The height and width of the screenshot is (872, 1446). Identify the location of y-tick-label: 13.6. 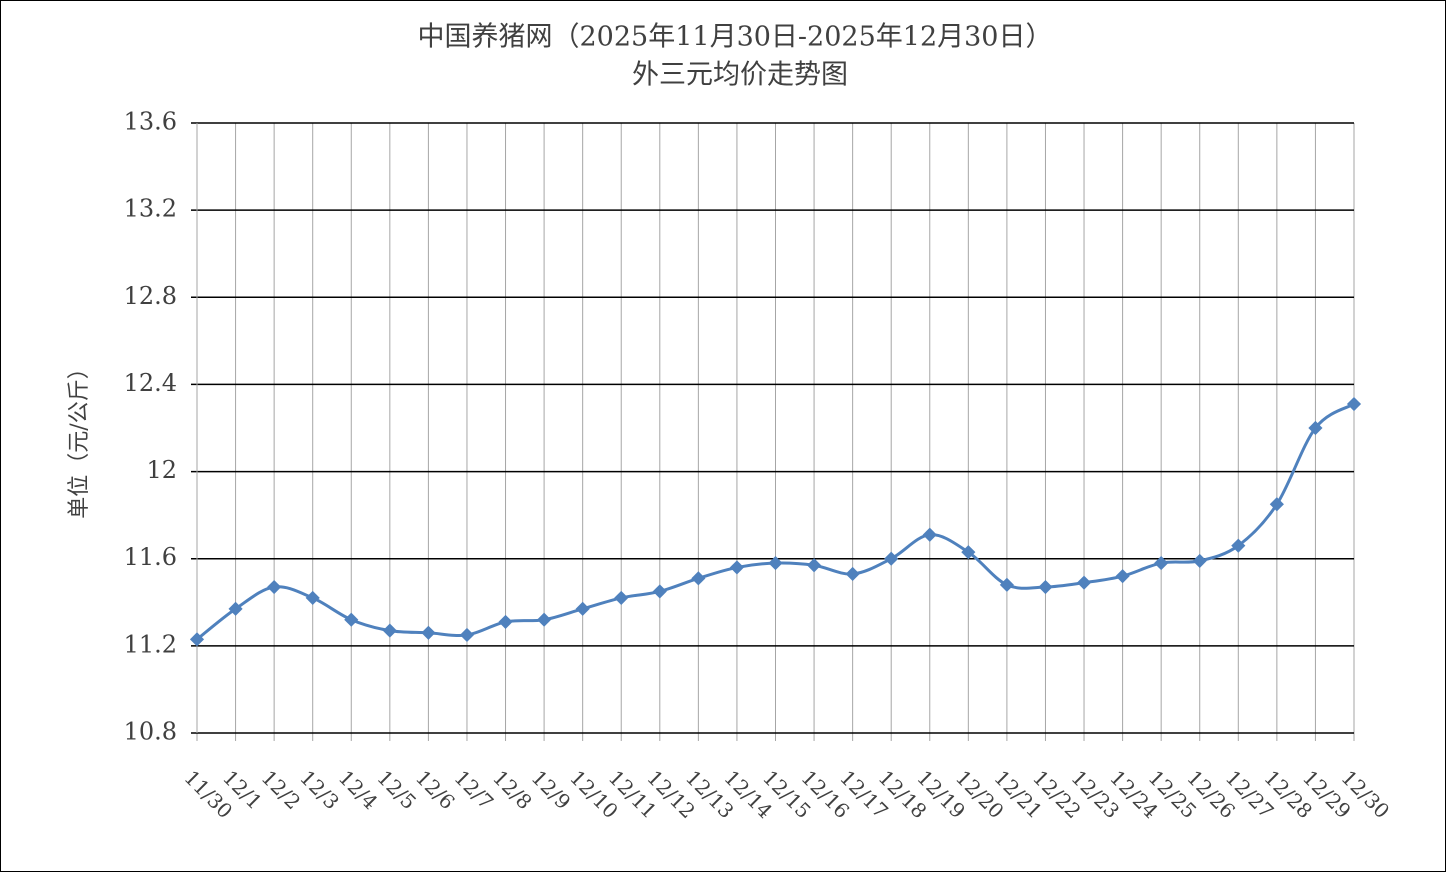
(150, 122).